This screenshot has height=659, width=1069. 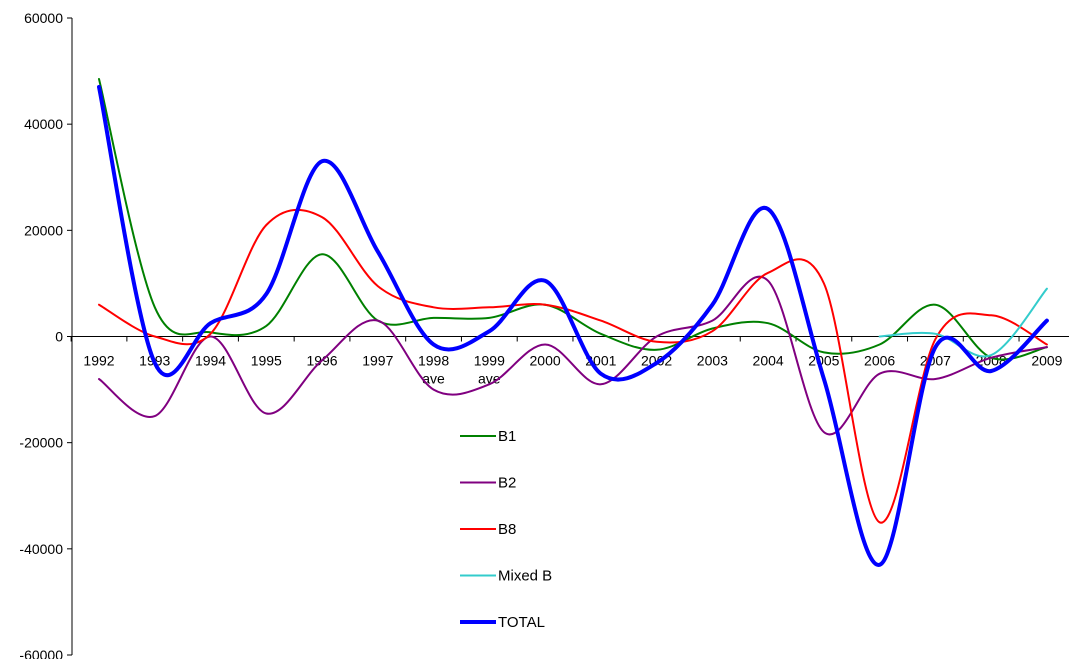 I want to click on x-tick-label: 1998 ave, so click(x=433, y=370).